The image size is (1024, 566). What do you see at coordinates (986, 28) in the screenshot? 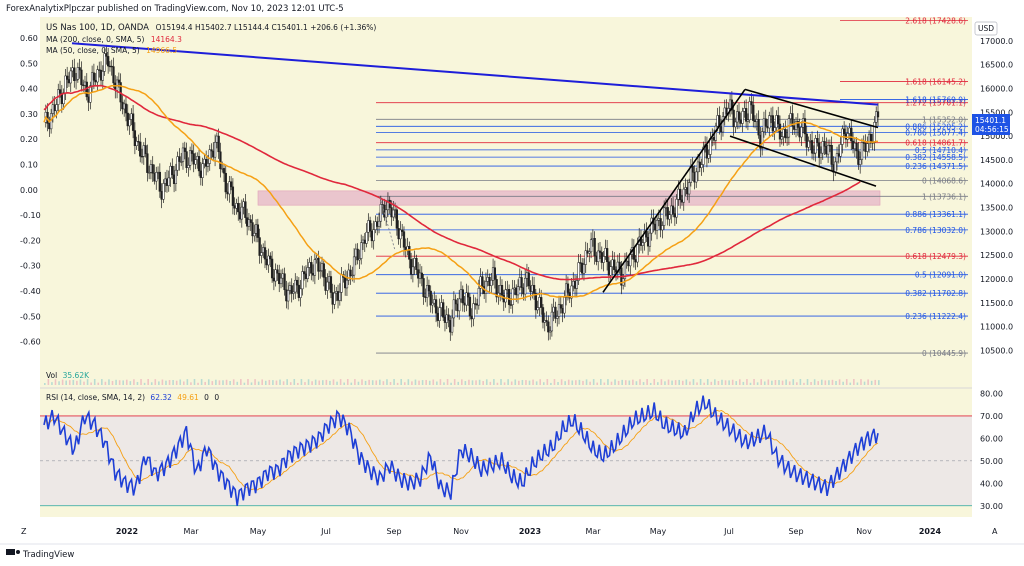
I see `currency-badge` at bounding box center [986, 28].